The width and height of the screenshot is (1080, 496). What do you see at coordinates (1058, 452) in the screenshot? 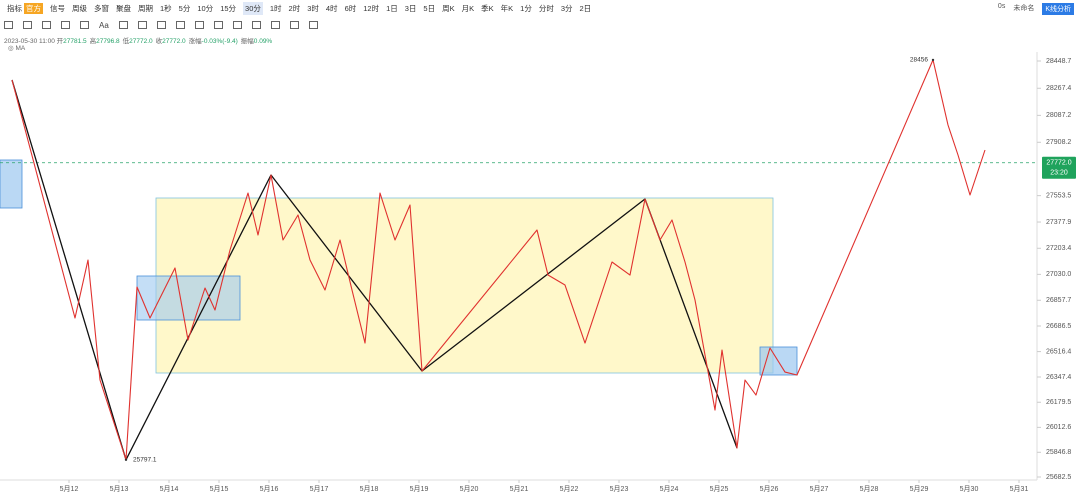
I see `y-tick-label: 25846.8` at bounding box center [1058, 452].